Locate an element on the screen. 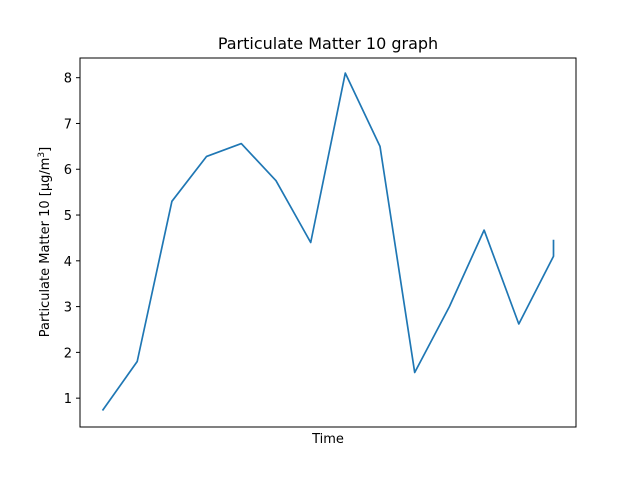 This screenshot has width=640, height=480. y-tick-label: 3 is located at coordinates (68, 308).